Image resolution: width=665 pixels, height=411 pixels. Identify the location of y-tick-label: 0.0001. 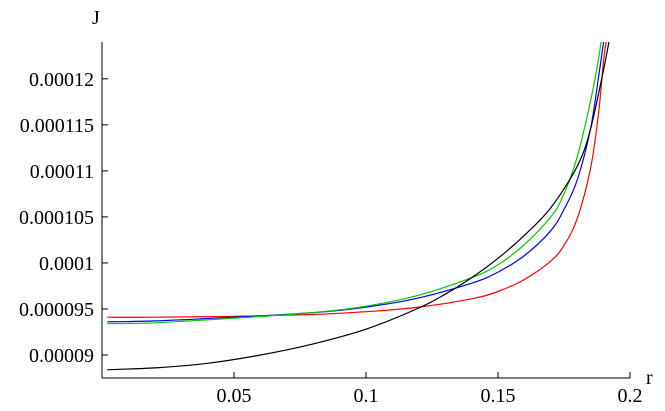
(66, 264).